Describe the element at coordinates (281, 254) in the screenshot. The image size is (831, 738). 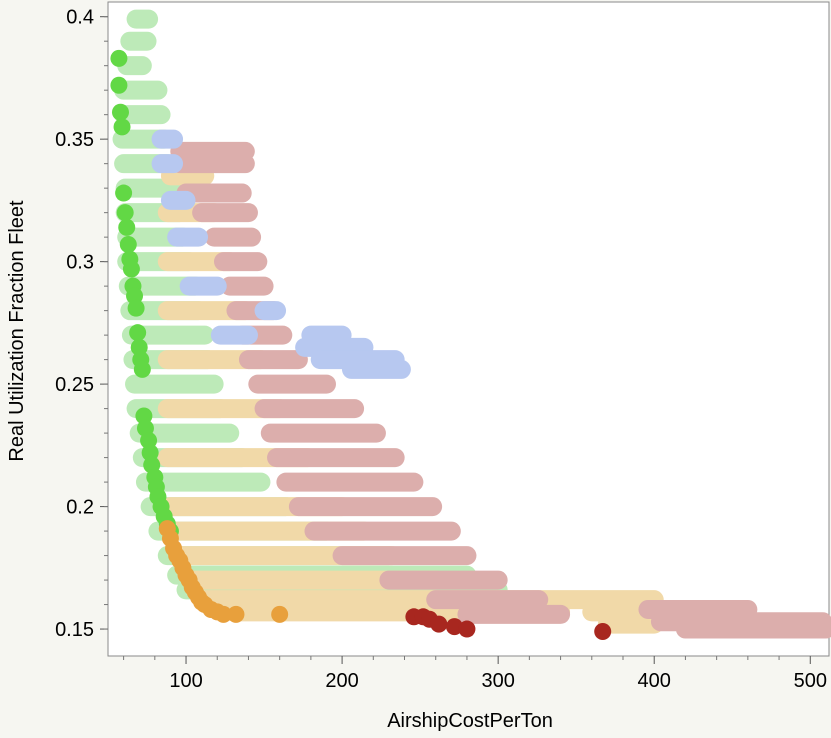
I see `series-light_blue` at that location.